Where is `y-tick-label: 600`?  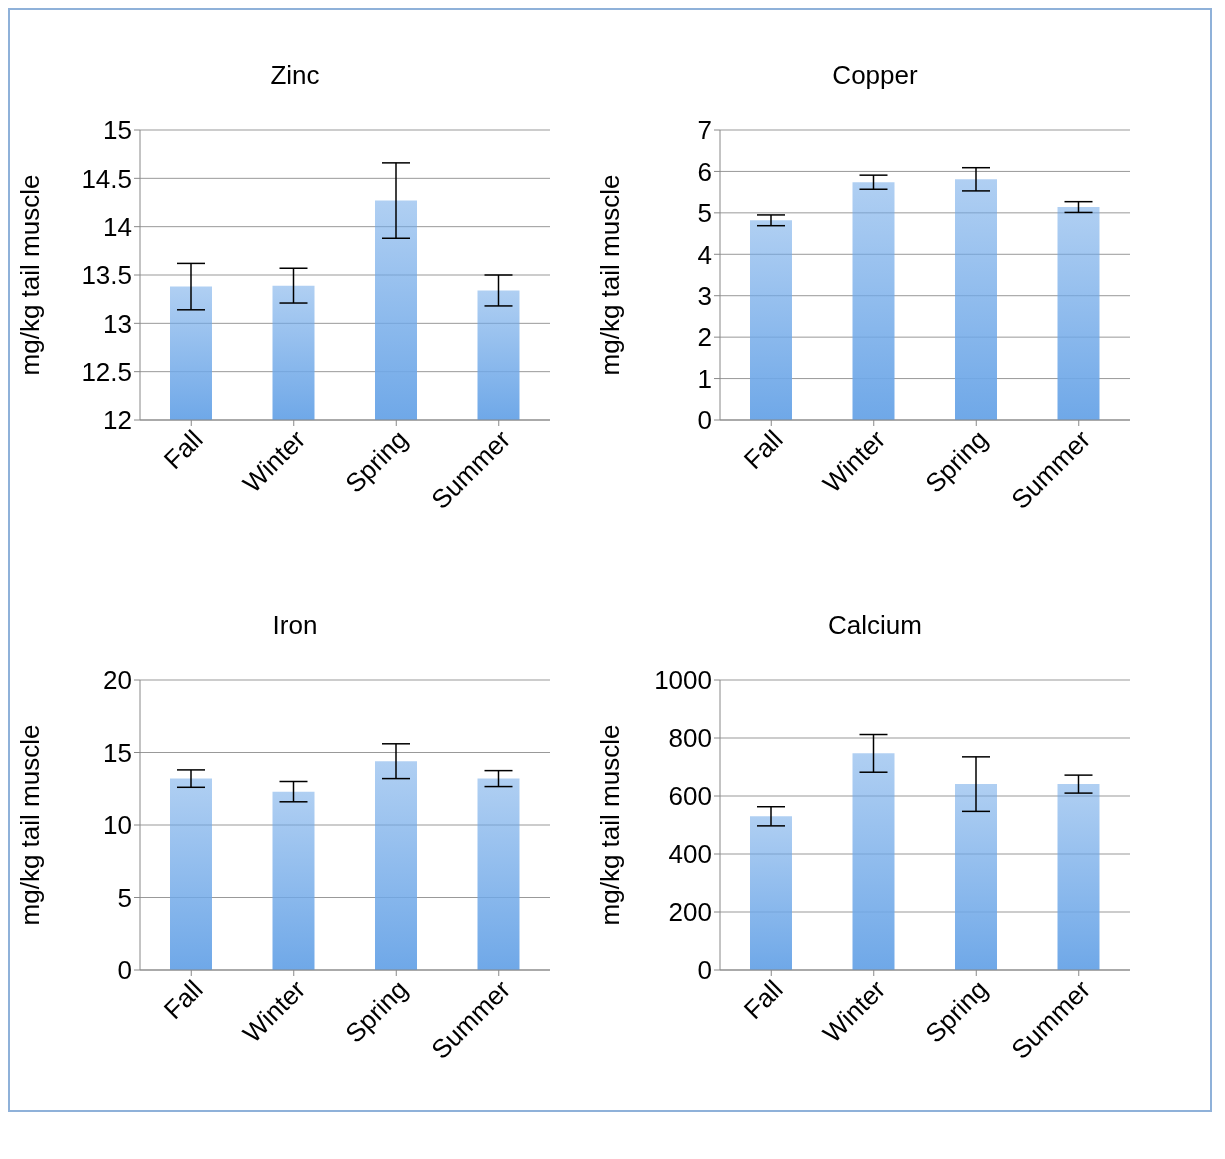 y-tick-label: 600 is located at coordinates (690, 796).